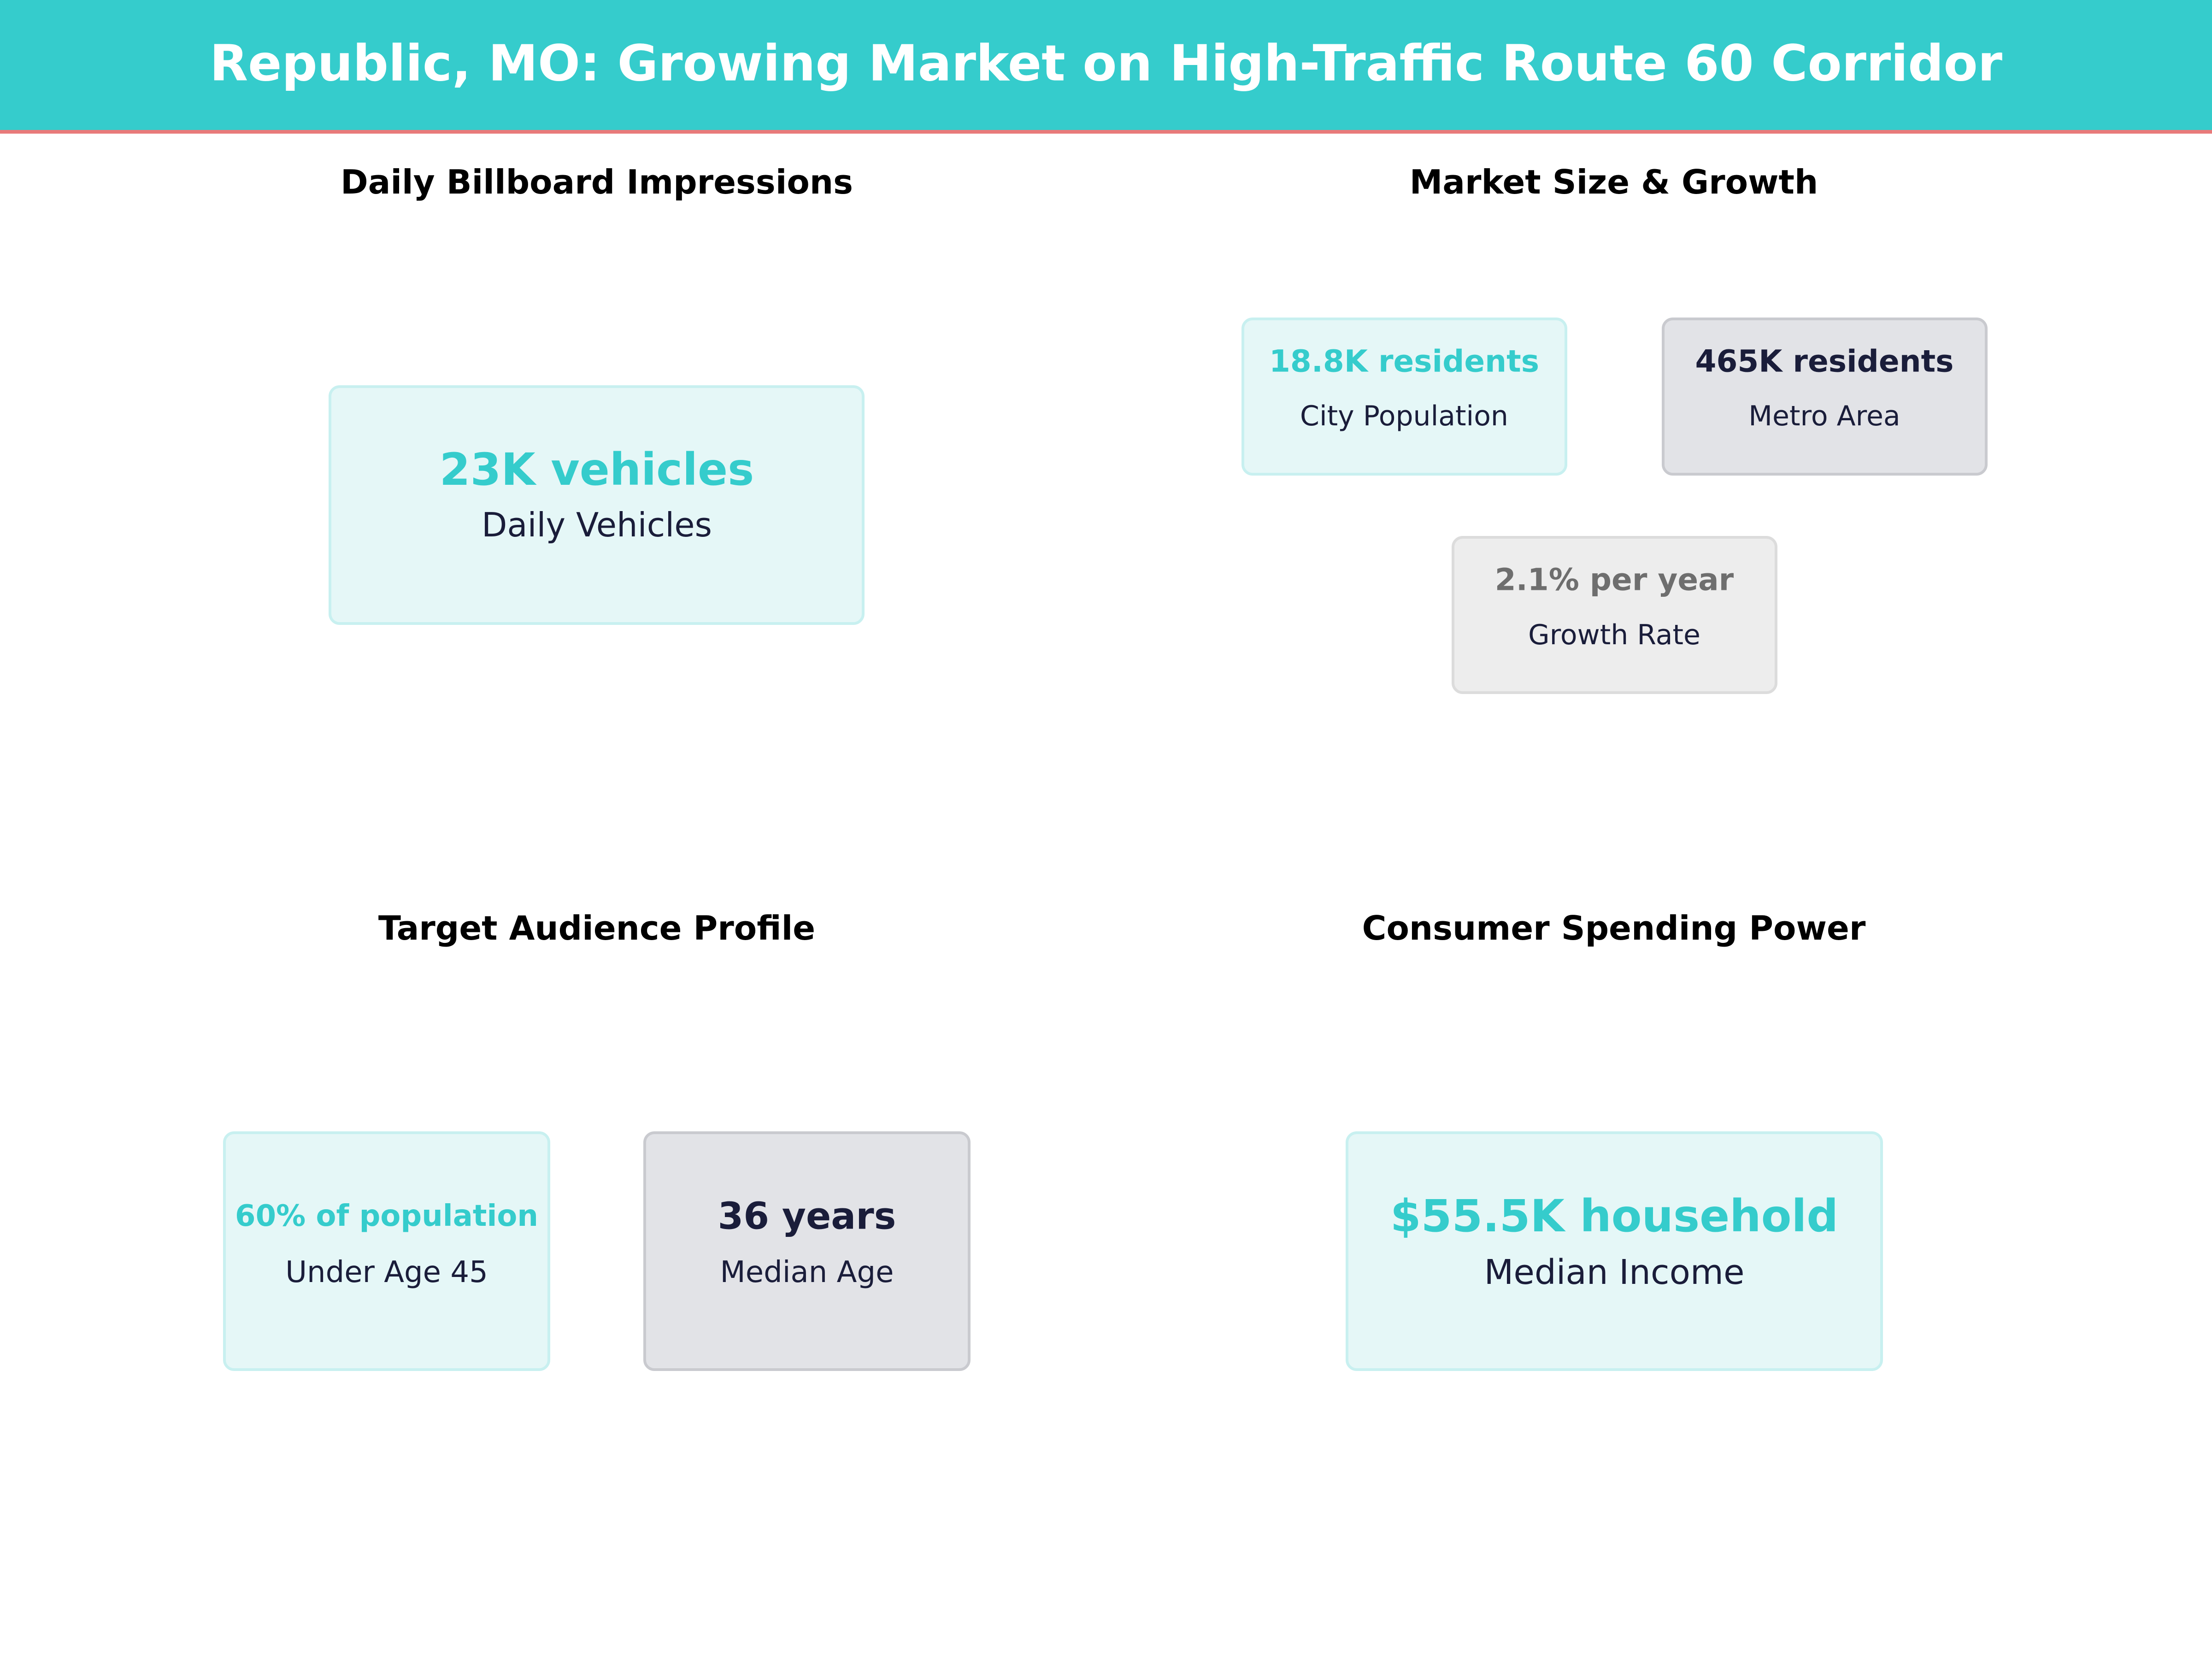 This screenshot has height=1659, width=2212. Describe the element at coordinates (1614, 1216) in the screenshot. I see `stat-value: $55.5K household` at that location.